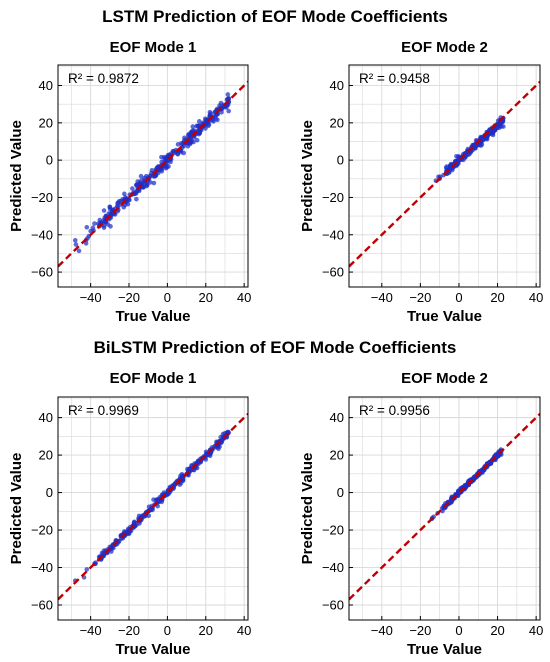 Image resolution: width=550 pixels, height=662 pixels. What do you see at coordinates (340, 160) in the screenshot?
I see `panel1-y-tick-label-3: 0` at bounding box center [340, 160].